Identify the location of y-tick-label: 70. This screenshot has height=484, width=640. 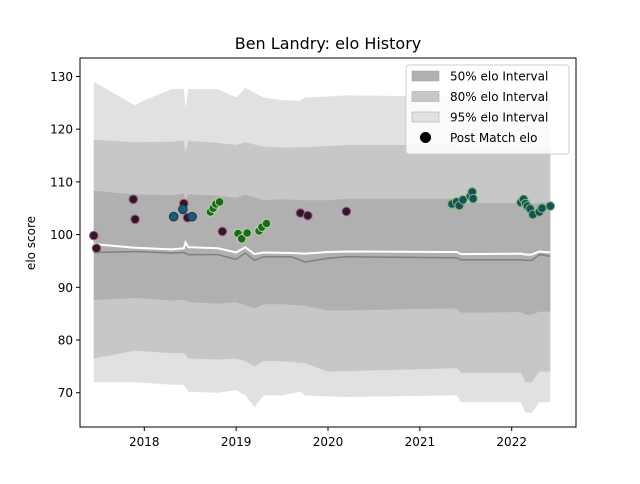
(65, 393).